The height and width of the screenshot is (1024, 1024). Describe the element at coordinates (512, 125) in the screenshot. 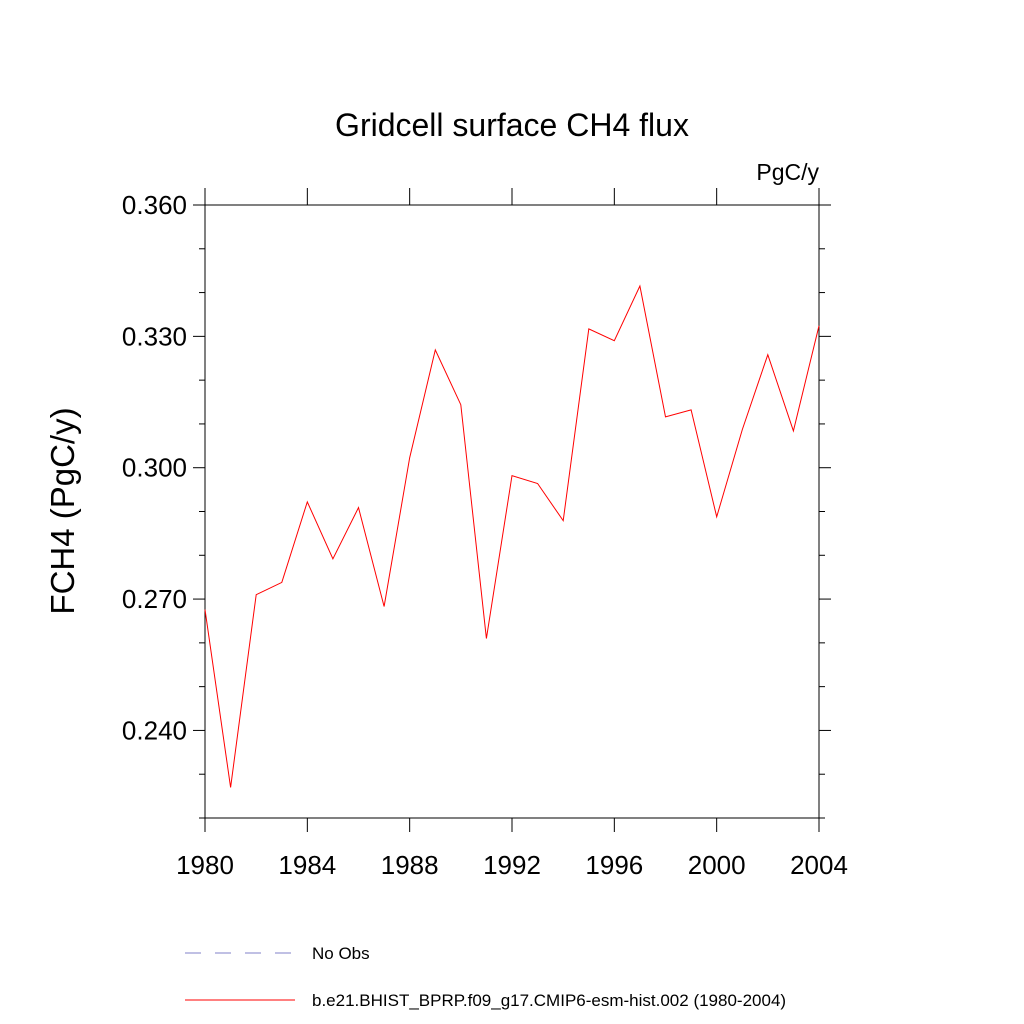

I see `chart-title: Gridcell surface CH4 flux` at that location.